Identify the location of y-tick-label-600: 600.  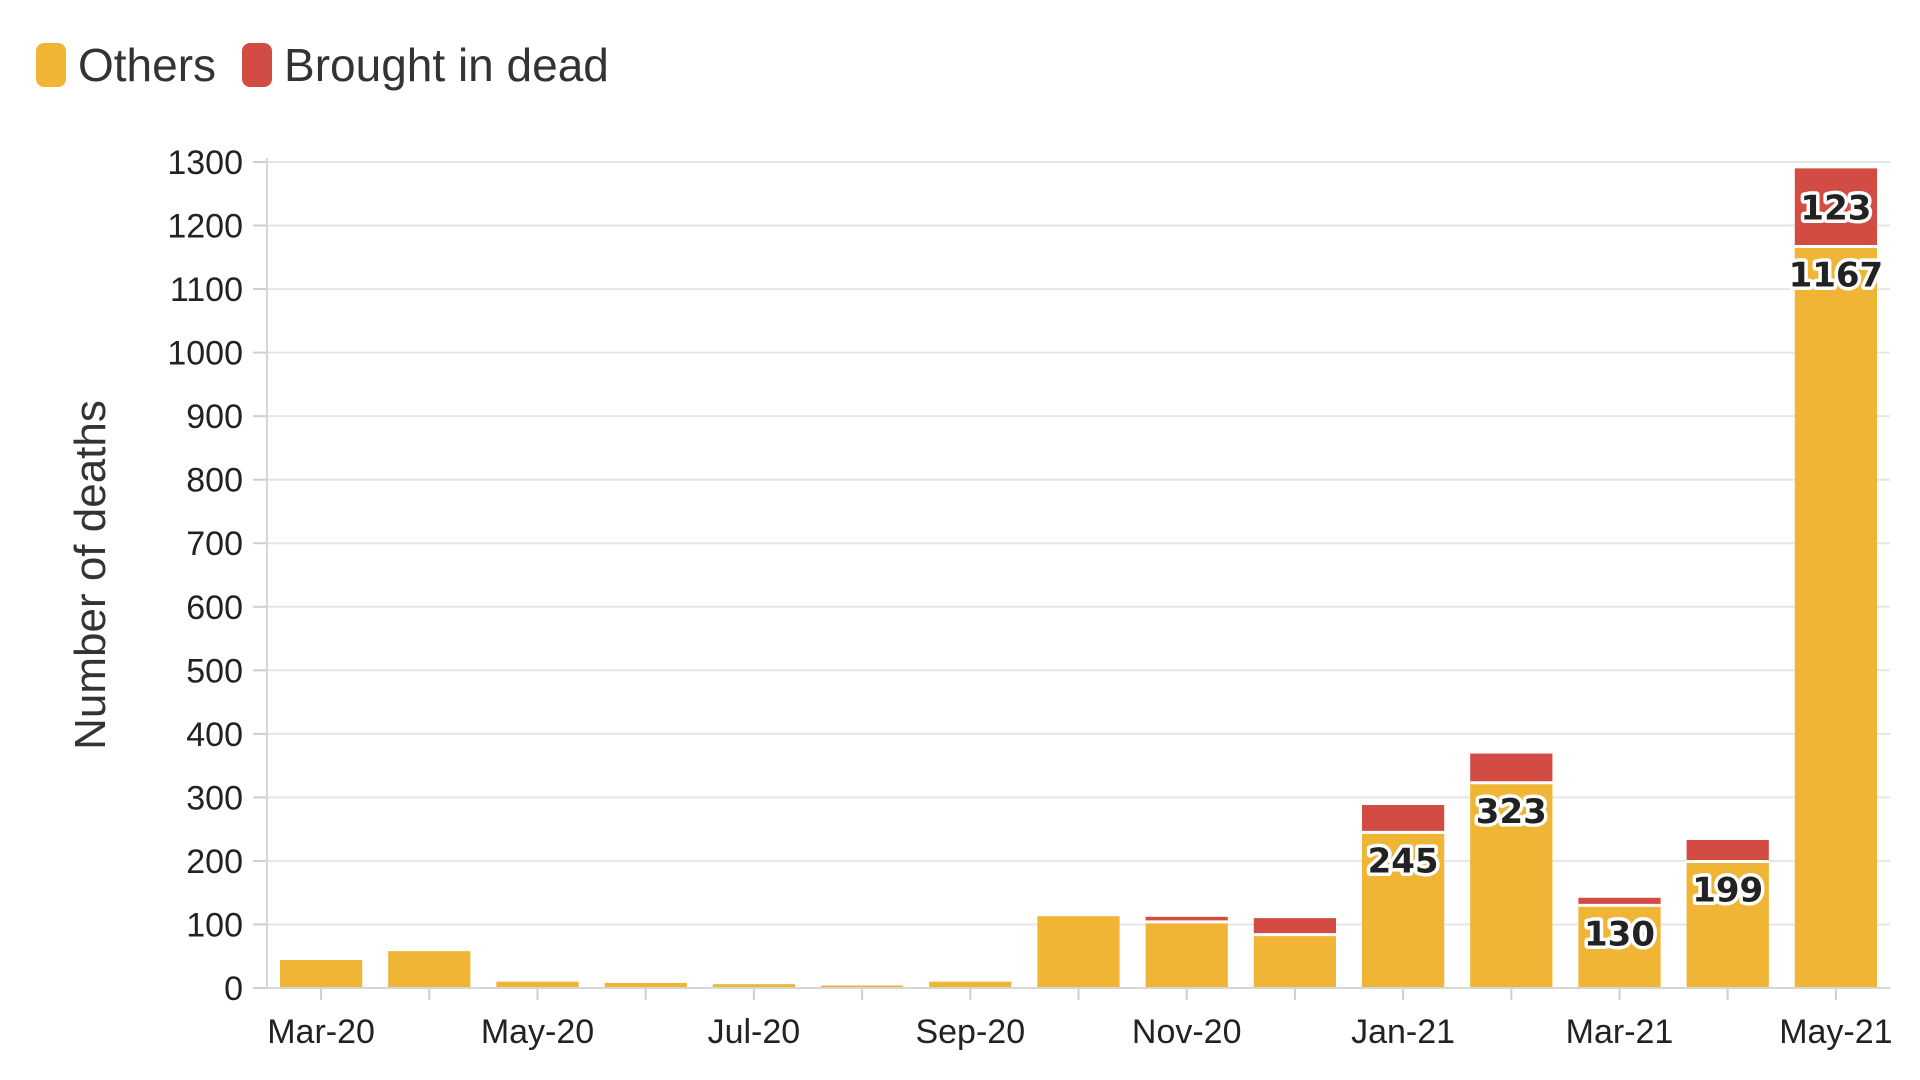
(214, 608).